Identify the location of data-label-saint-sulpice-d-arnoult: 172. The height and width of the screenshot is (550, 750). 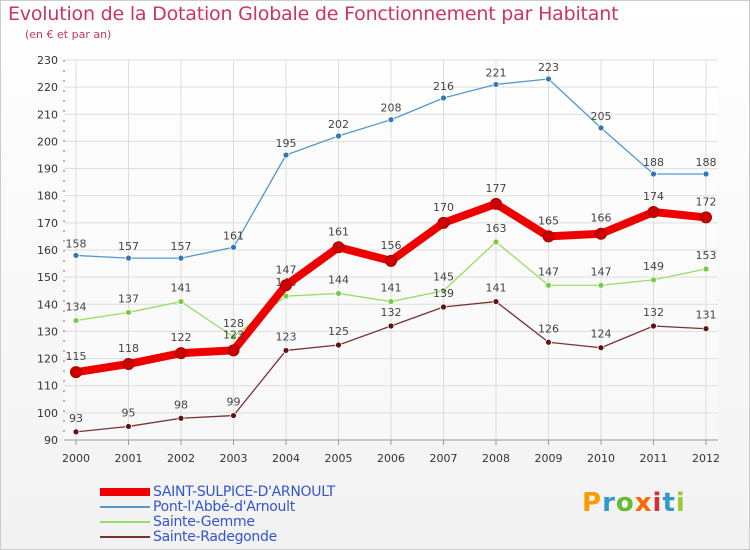
(706, 201).